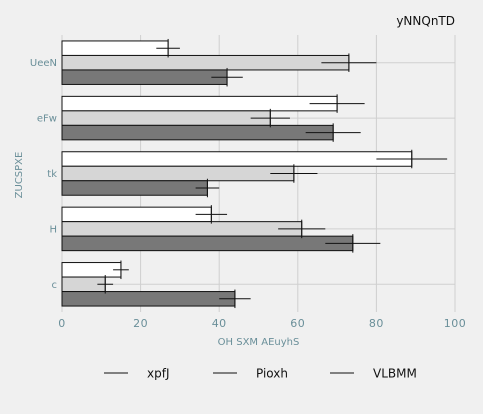 This screenshot has width=483, height=414. Describe the element at coordinates (219, 323) in the screenshot. I see `x-tick-label: 40` at that location.